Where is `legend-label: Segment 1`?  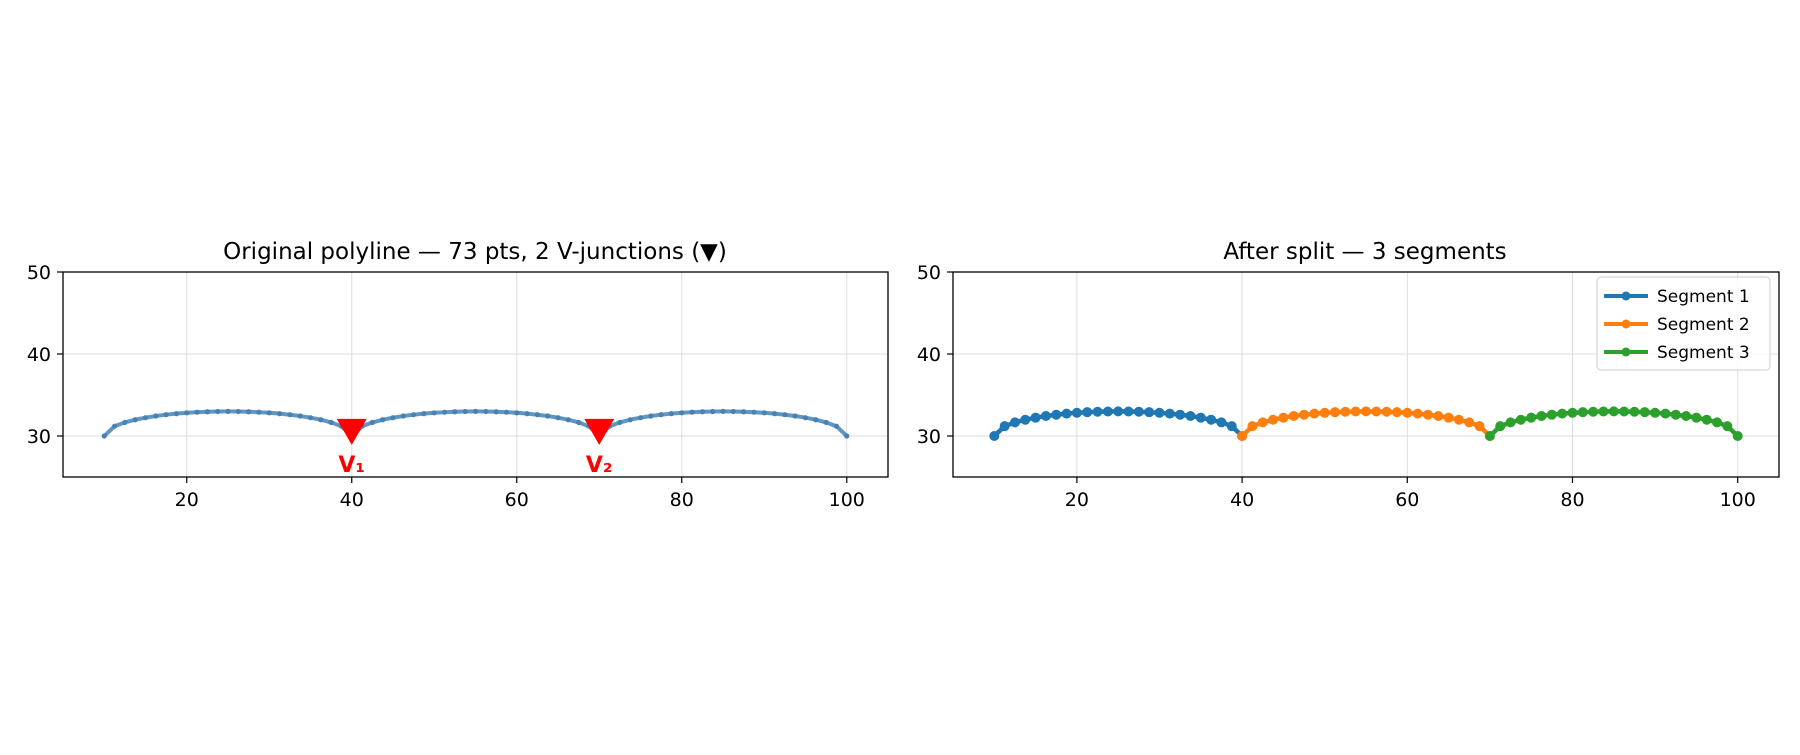
legend-label: Segment 1 is located at coordinates (1703, 297).